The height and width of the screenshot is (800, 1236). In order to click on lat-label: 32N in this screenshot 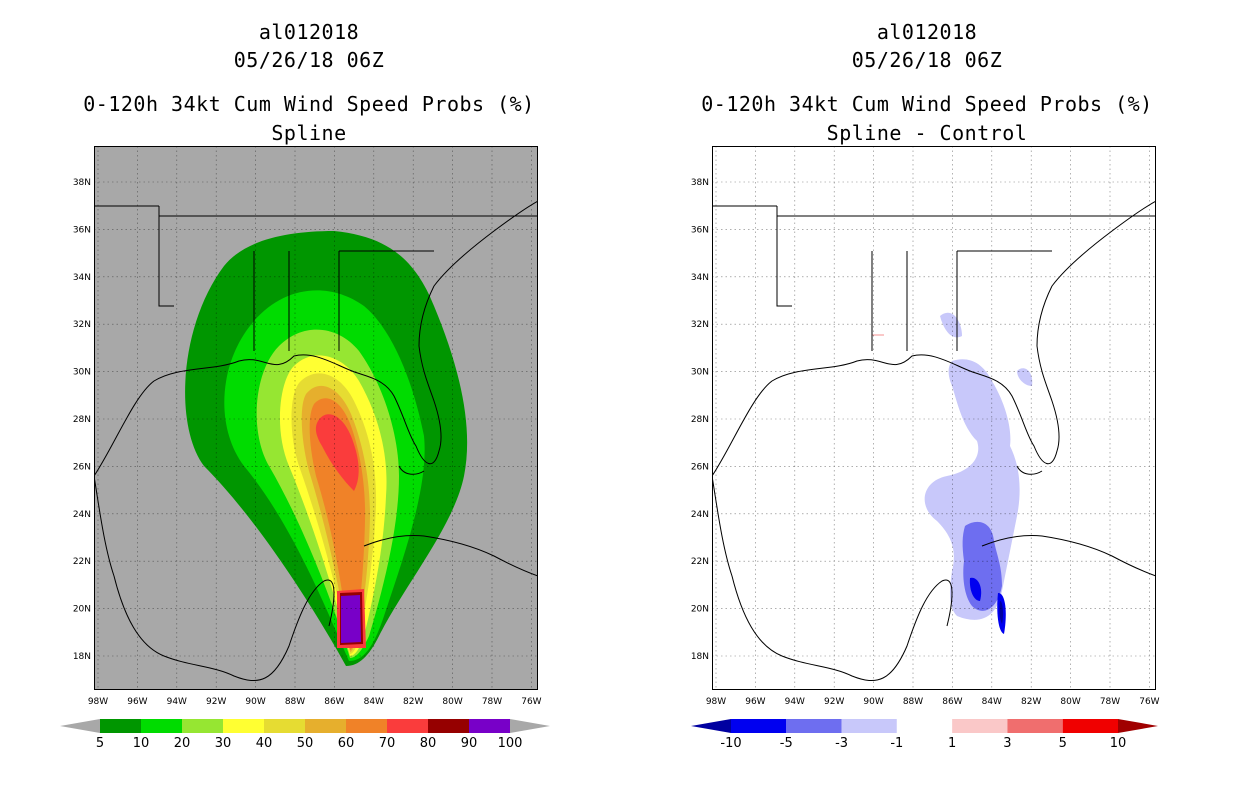, I will do `click(82, 325)`.